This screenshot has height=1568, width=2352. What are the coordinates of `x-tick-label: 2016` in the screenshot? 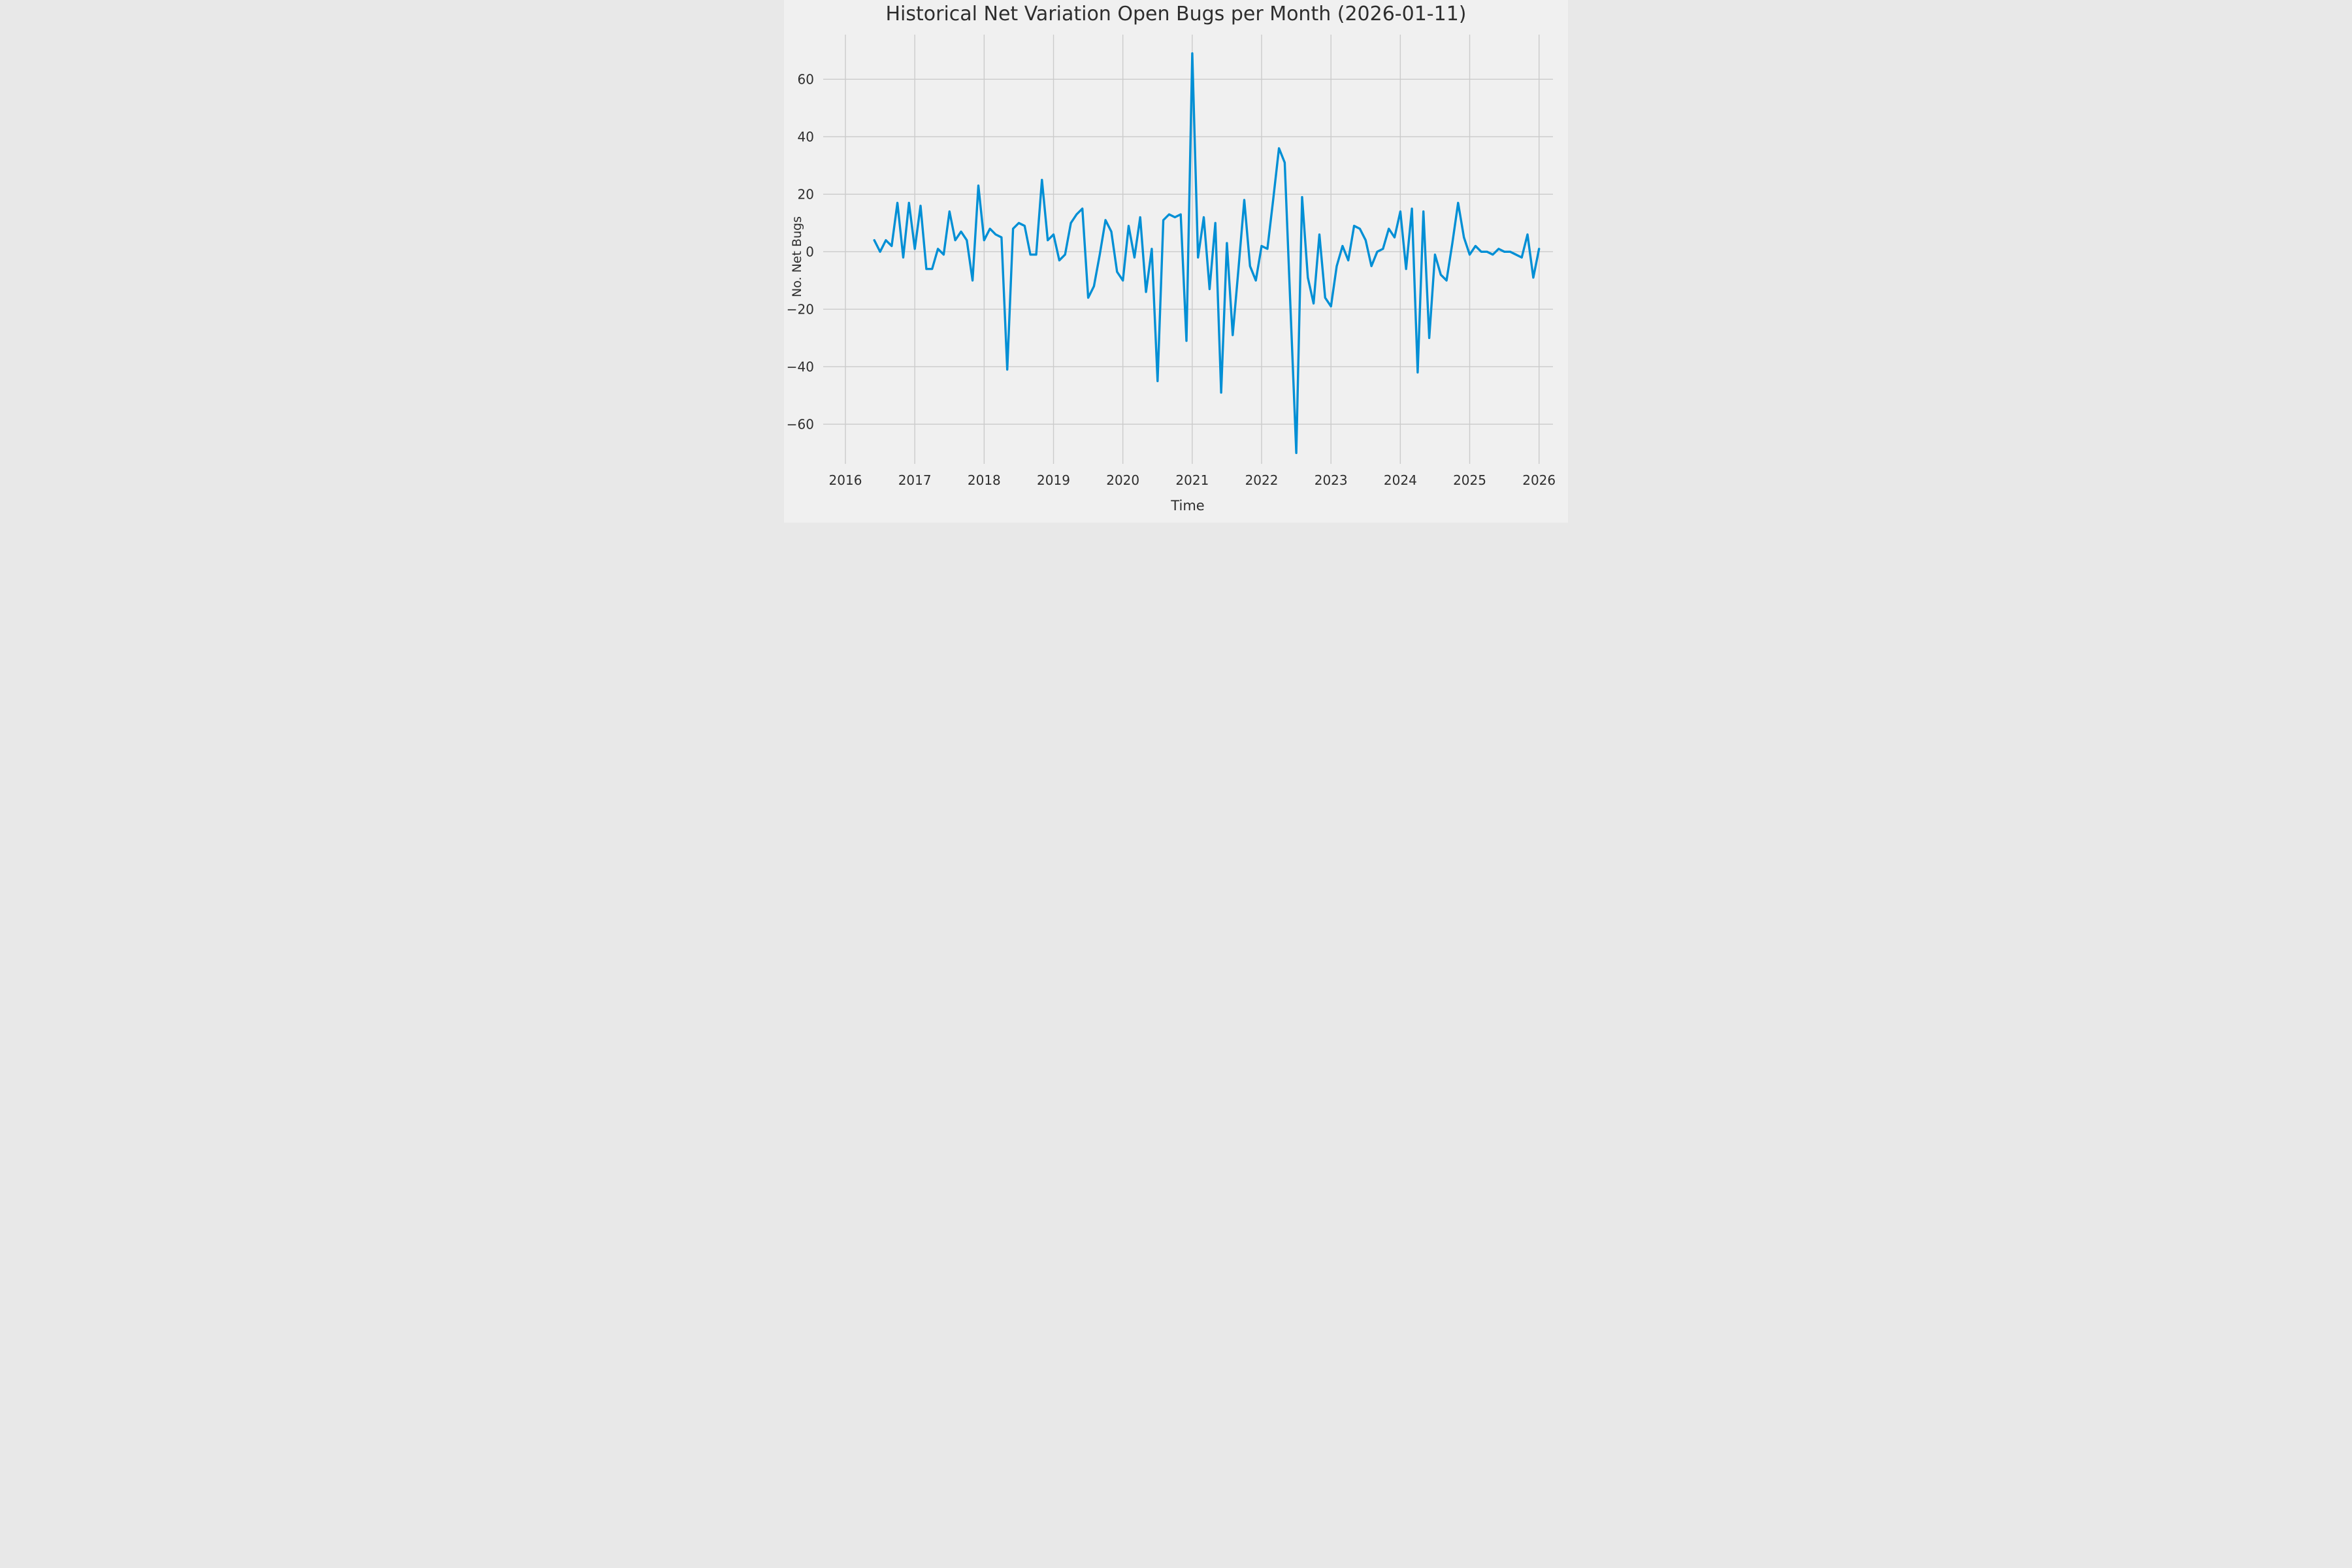 It's located at (845, 480).